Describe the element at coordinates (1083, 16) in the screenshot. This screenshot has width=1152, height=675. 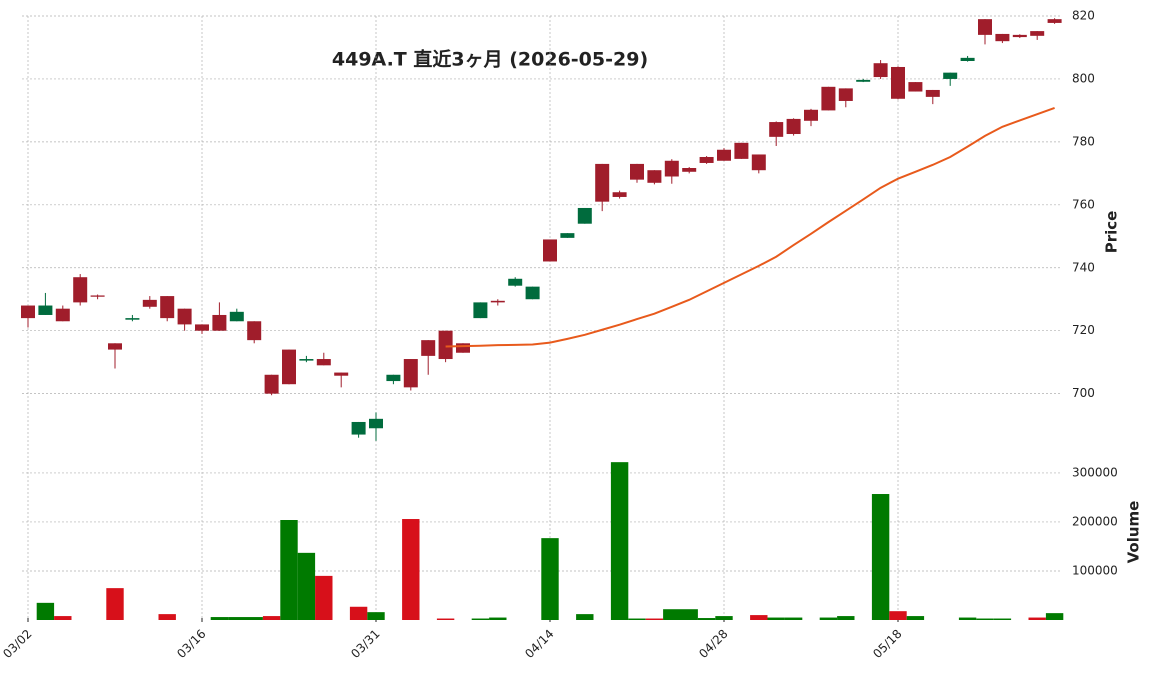
I see `y-tick-label: 820` at that location.